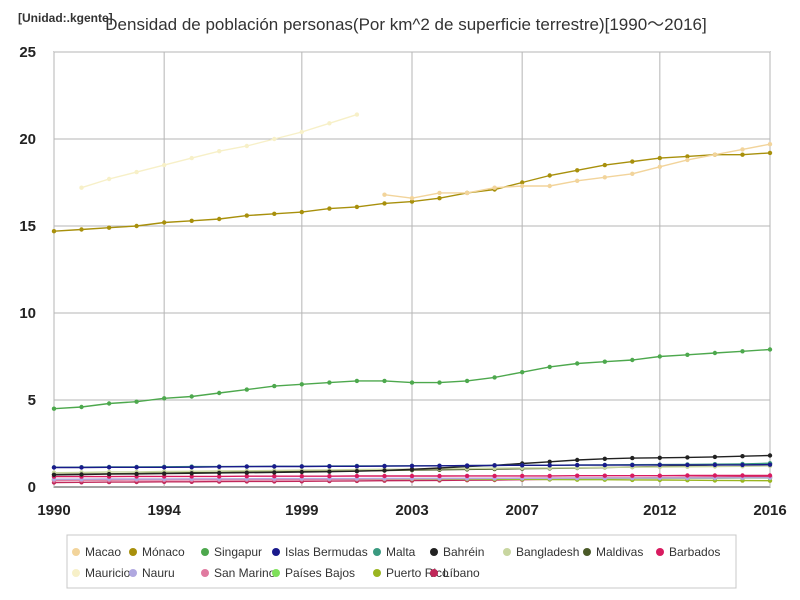 This screenshot has width=800, height=600. What do you see at coordinates (320, 552) in the screenshot?
I see `legend-item: Islas Bermudas` at bounding box center [320, 552].